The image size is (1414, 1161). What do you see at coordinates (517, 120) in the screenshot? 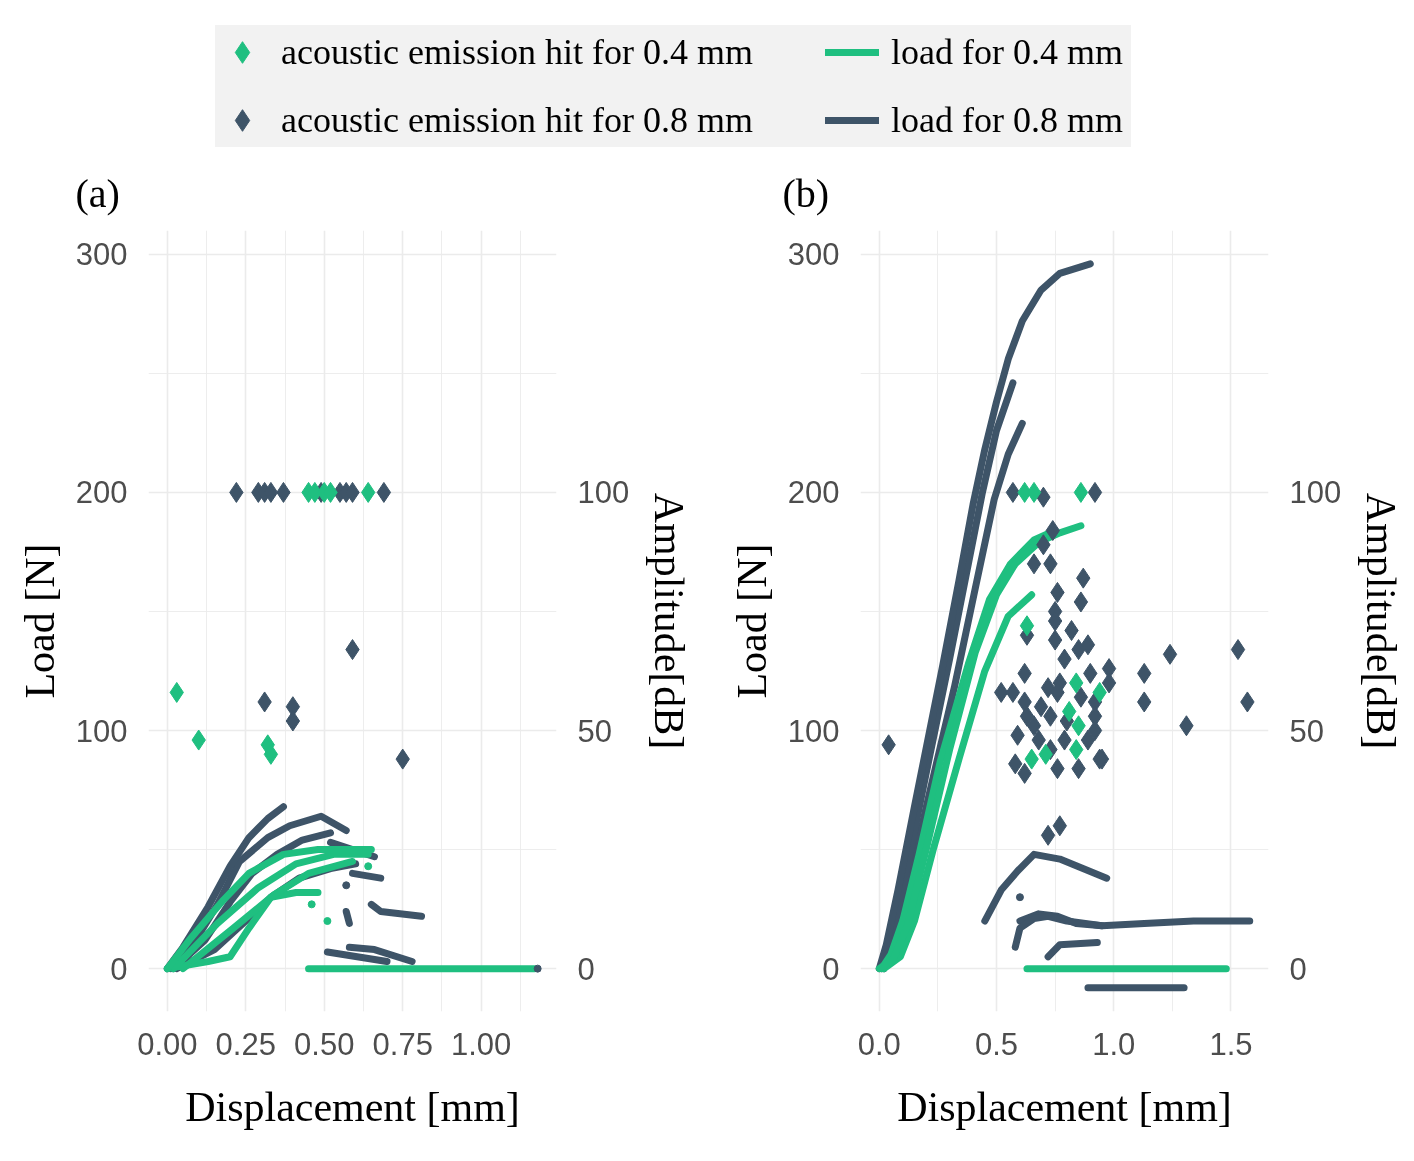
I see `legend-label: acoustic emission hit for 0.8 mm` at bounding box center [517, 120].